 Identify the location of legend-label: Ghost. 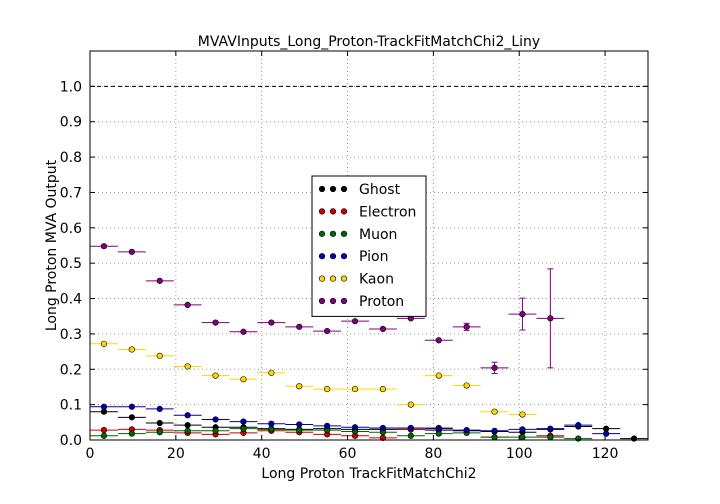
(380, 190).